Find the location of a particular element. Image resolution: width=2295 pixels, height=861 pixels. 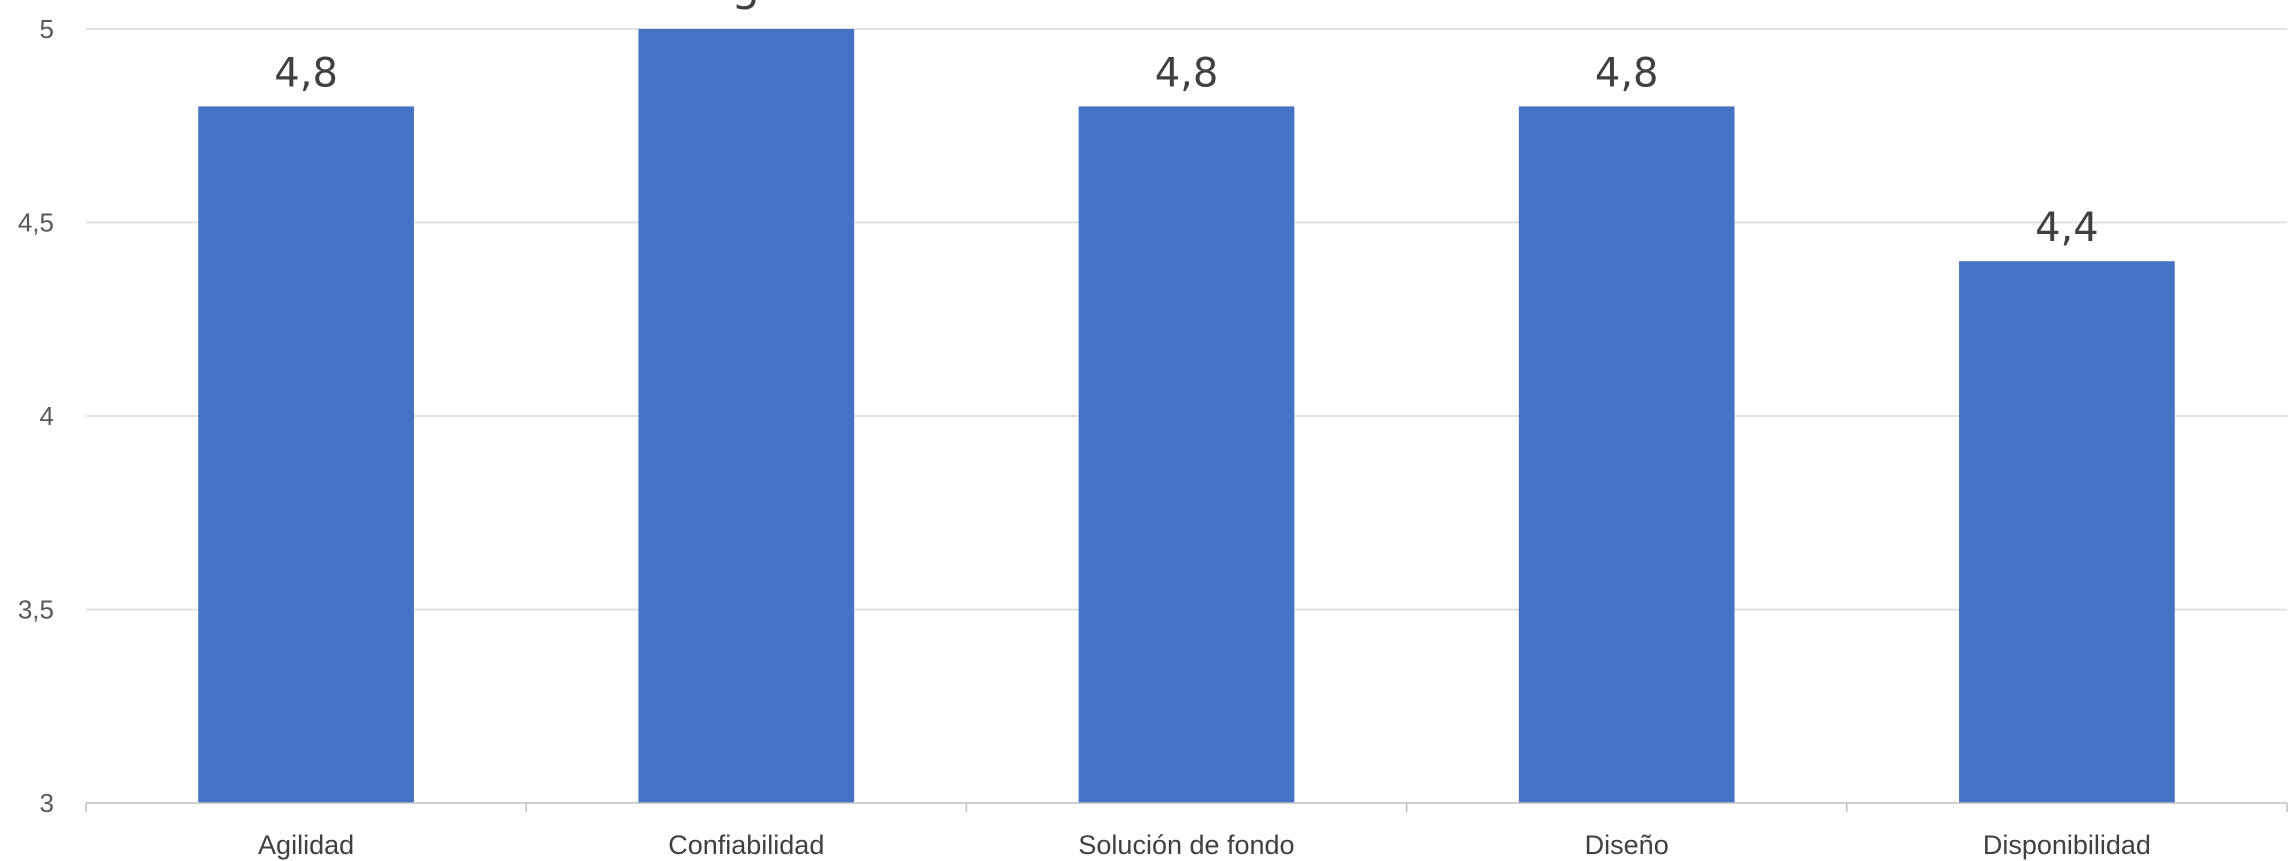

x-category-label: Agilidad is located at coordinates (306, 845).